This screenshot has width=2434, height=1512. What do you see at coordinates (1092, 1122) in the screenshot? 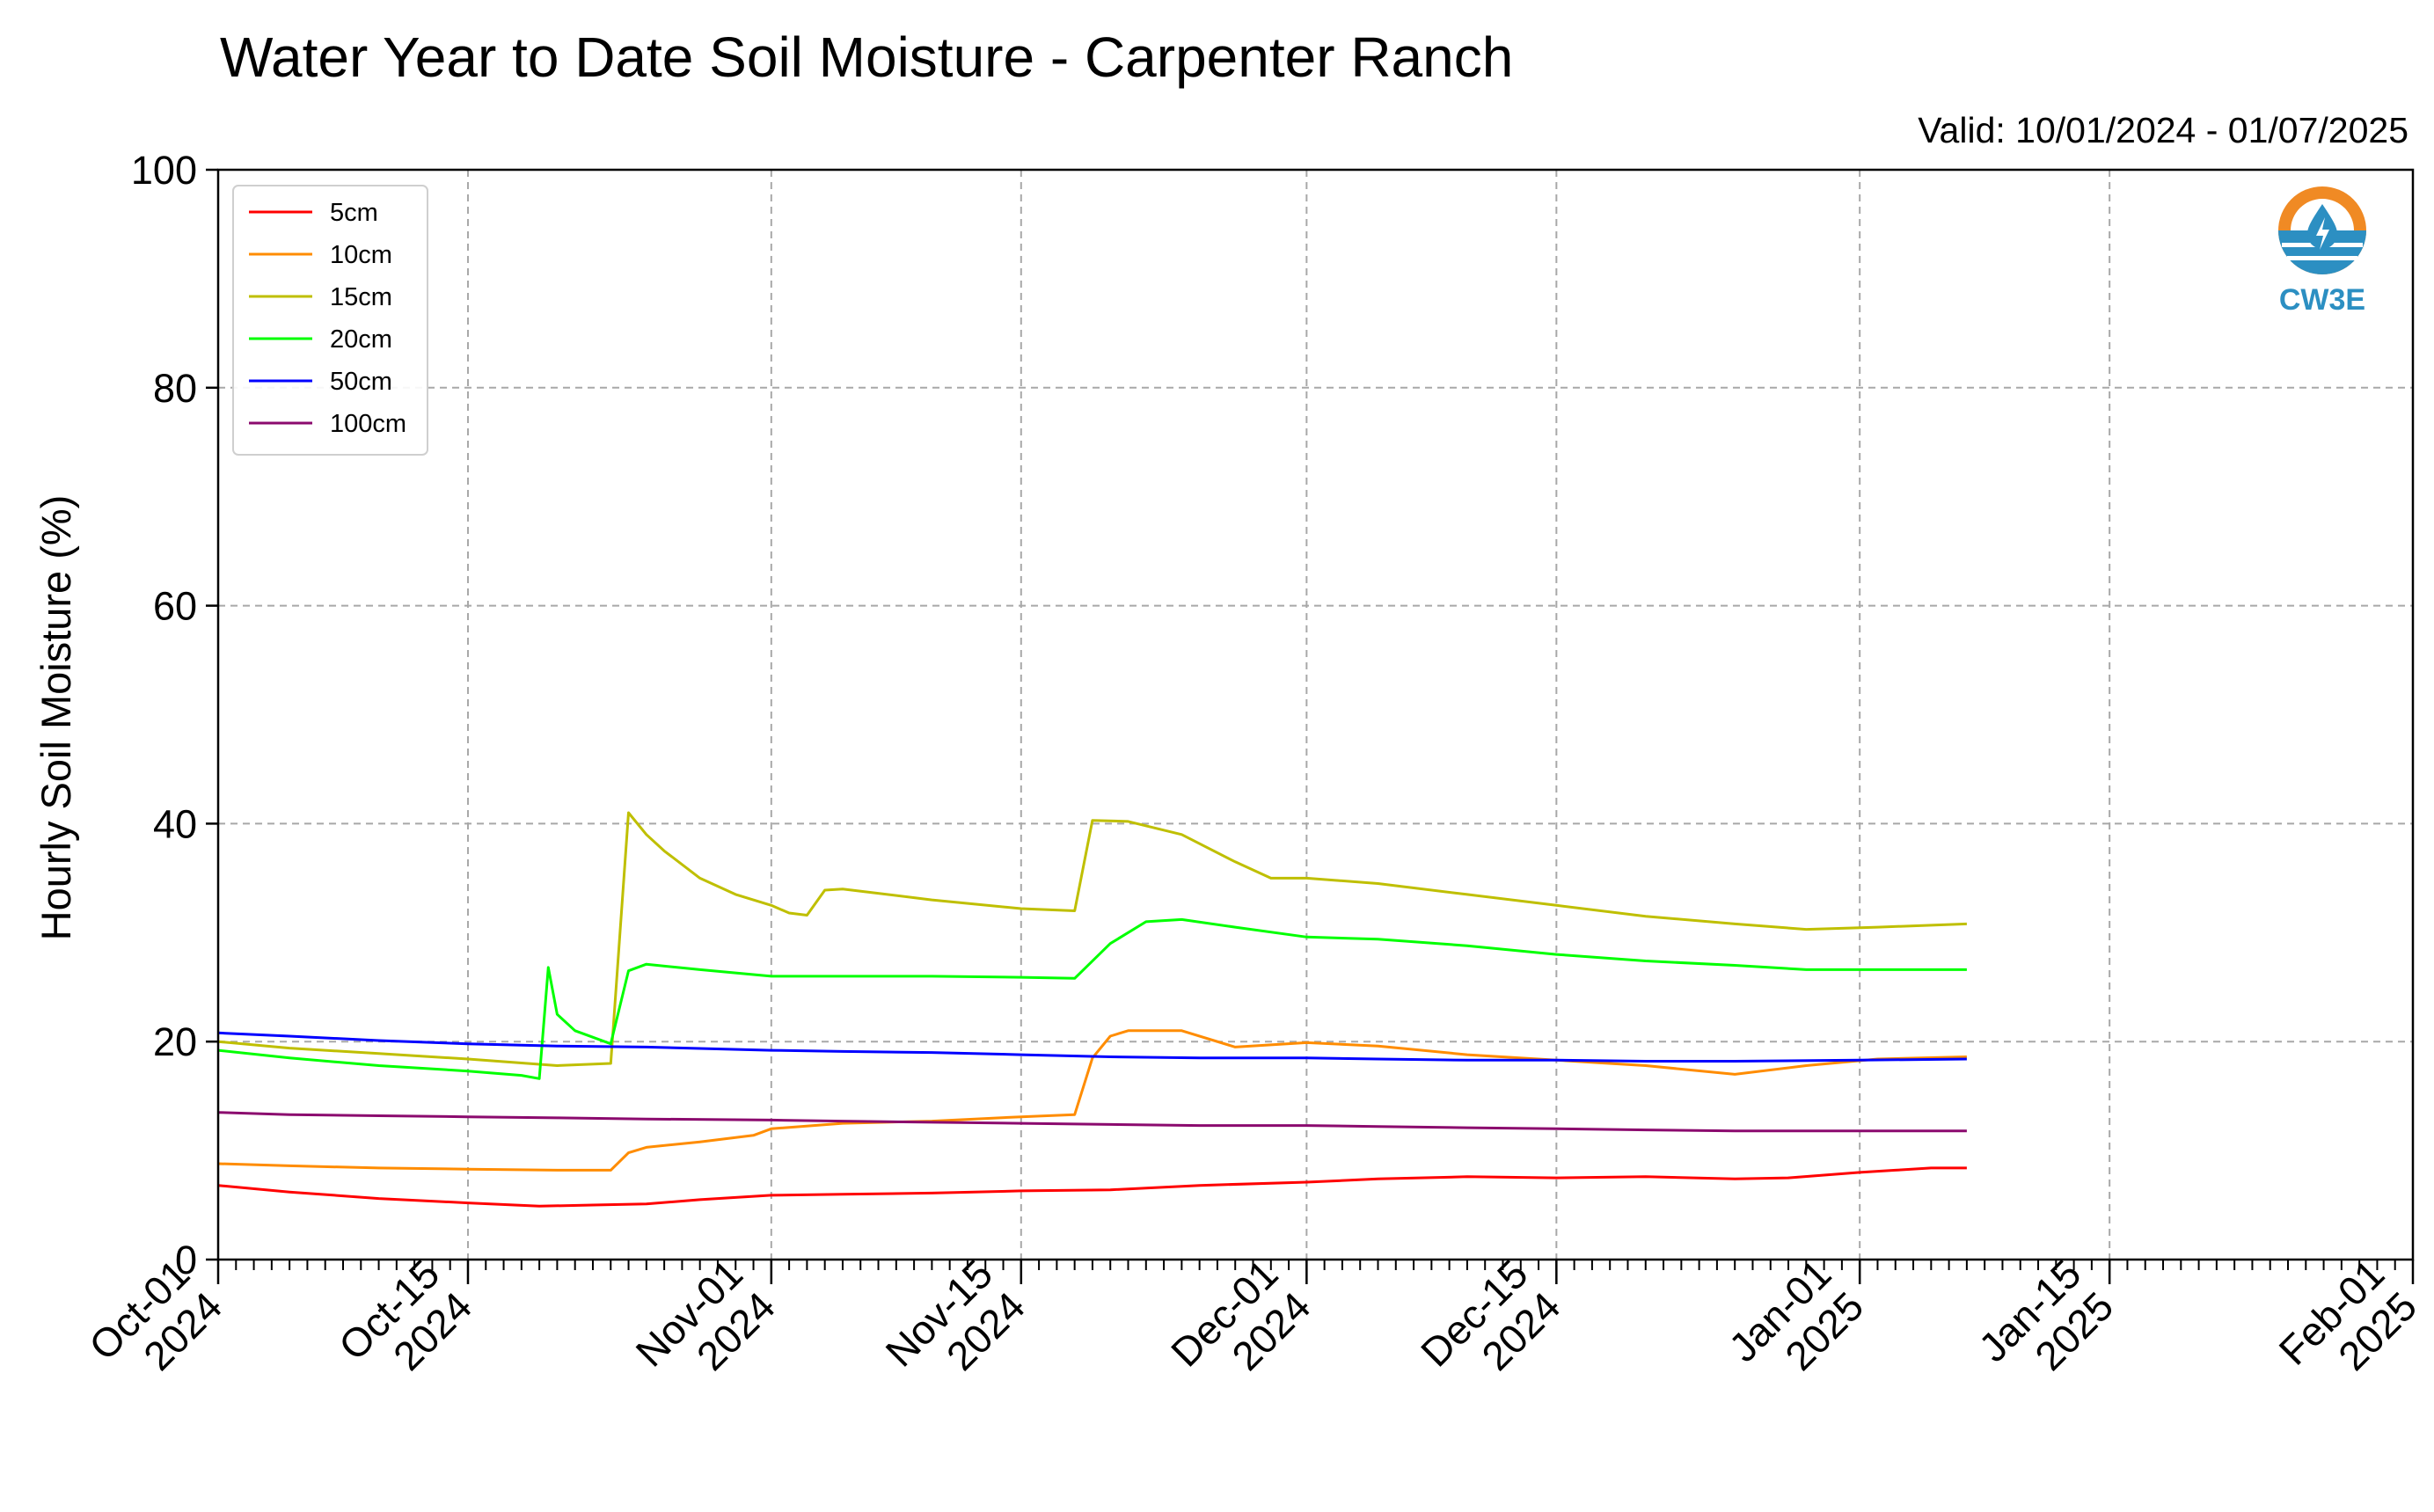
I see `series-line-100cm` at bounding box center [1092, 1122].